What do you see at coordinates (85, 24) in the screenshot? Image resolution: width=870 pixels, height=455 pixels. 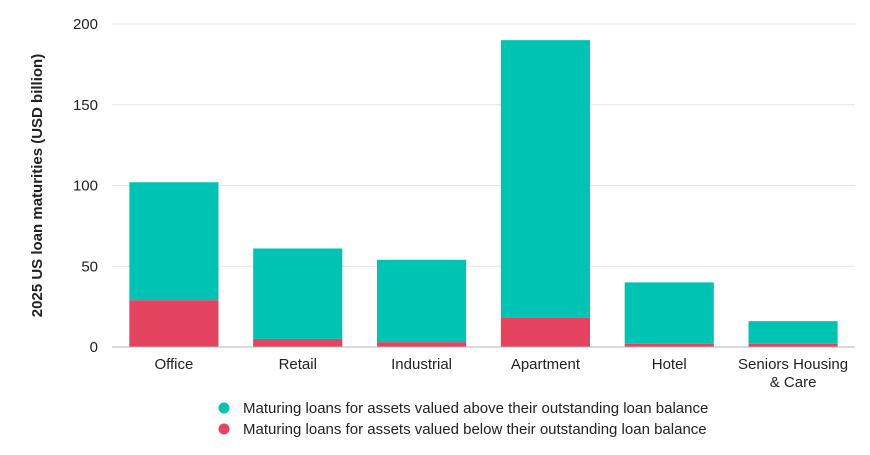 I see `y-tick-label: 200` at bounding box center [85, 24].